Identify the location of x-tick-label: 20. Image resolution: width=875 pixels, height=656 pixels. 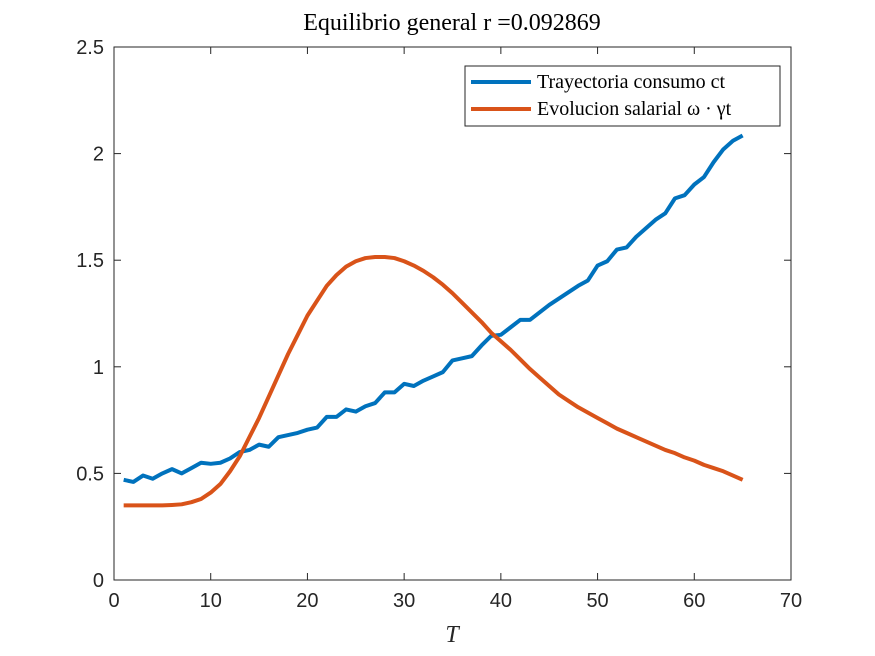
(307, 601).